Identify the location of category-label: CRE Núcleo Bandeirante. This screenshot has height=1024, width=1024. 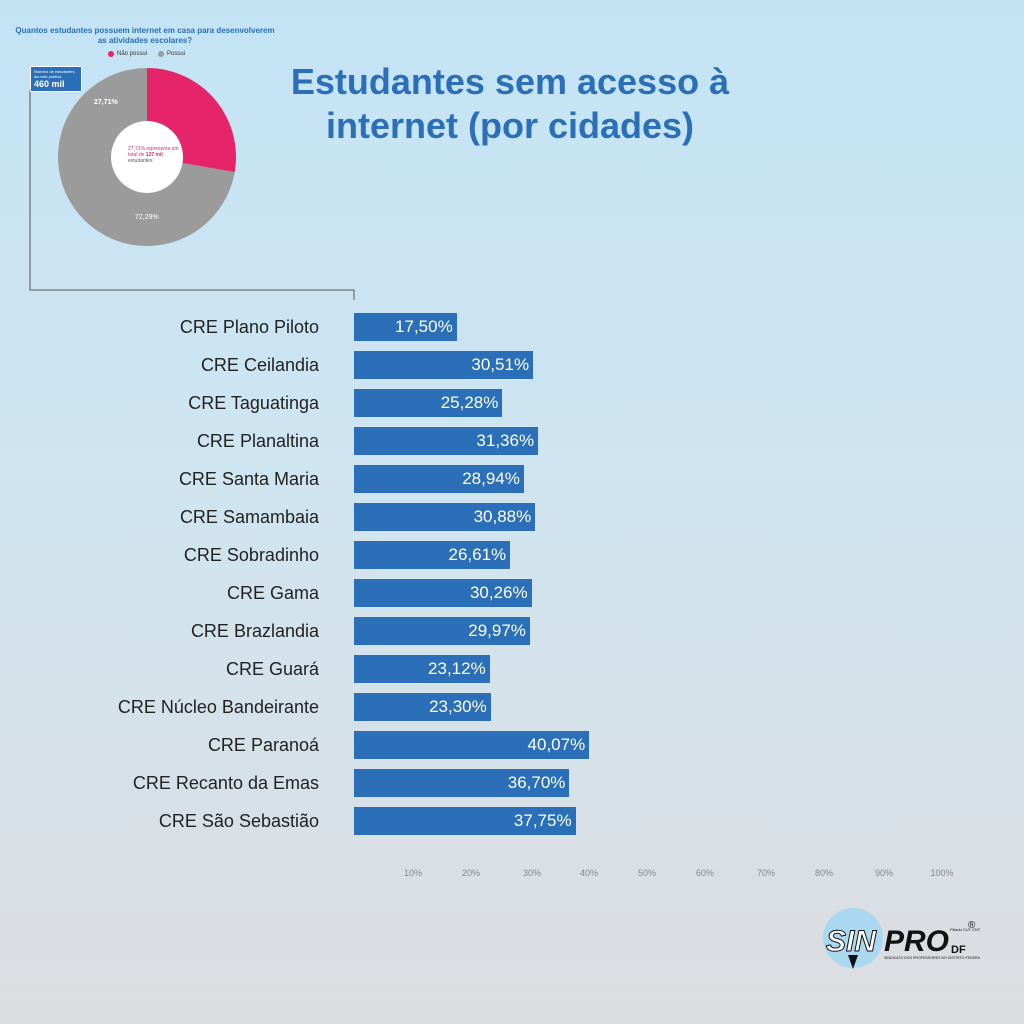
(218, 707).